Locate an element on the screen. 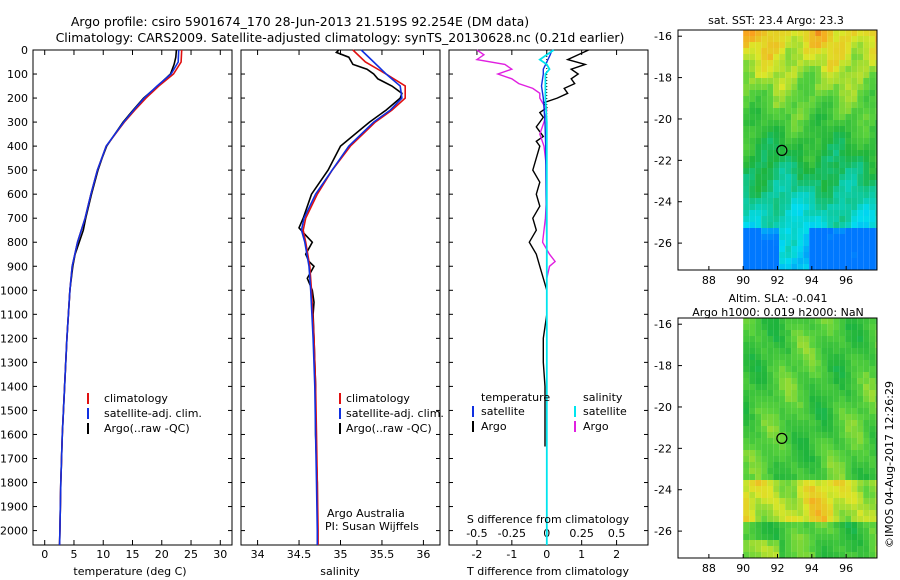  depth-tick-label: 1100 is located at coordinates (14, 314).